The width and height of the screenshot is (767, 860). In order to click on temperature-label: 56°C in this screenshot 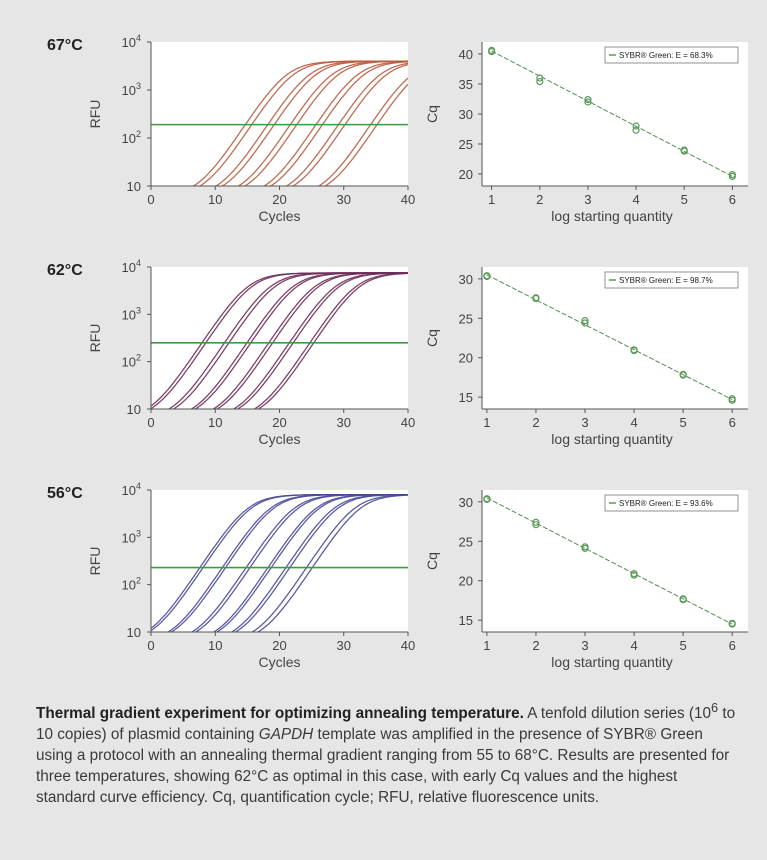, I will do `click(65, 493)`.